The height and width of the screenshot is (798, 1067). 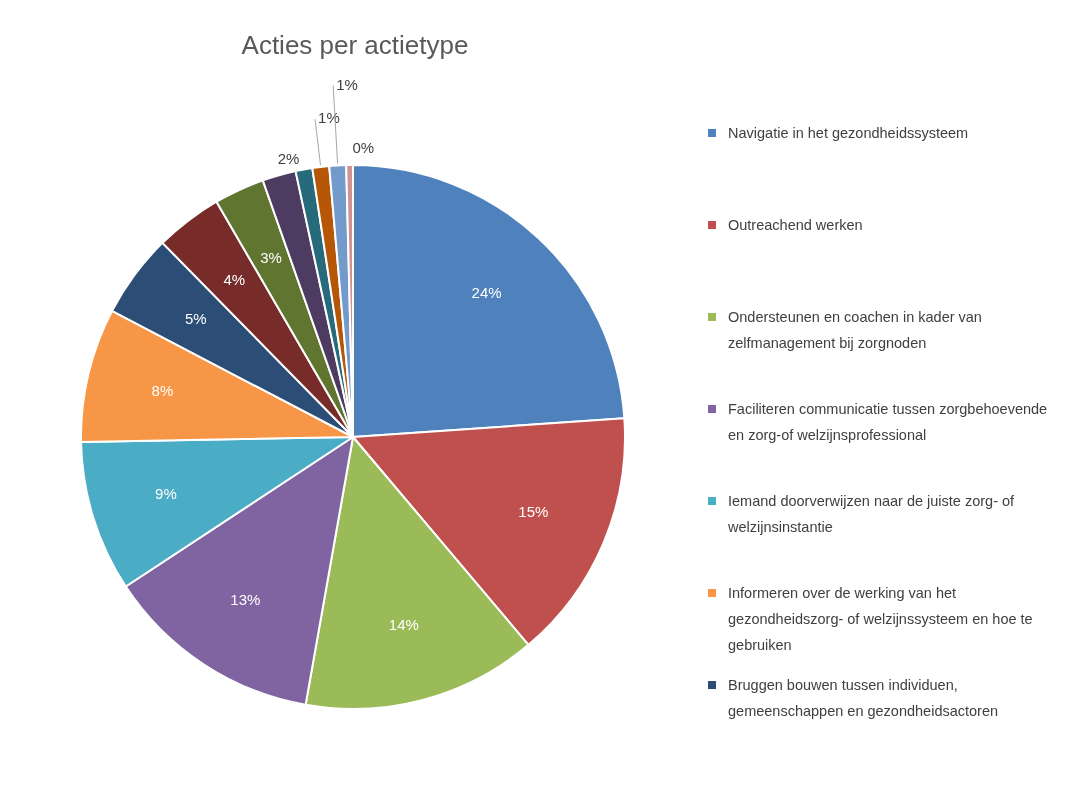 I want to click on data-label: 2%, so click(x=288, y=158).